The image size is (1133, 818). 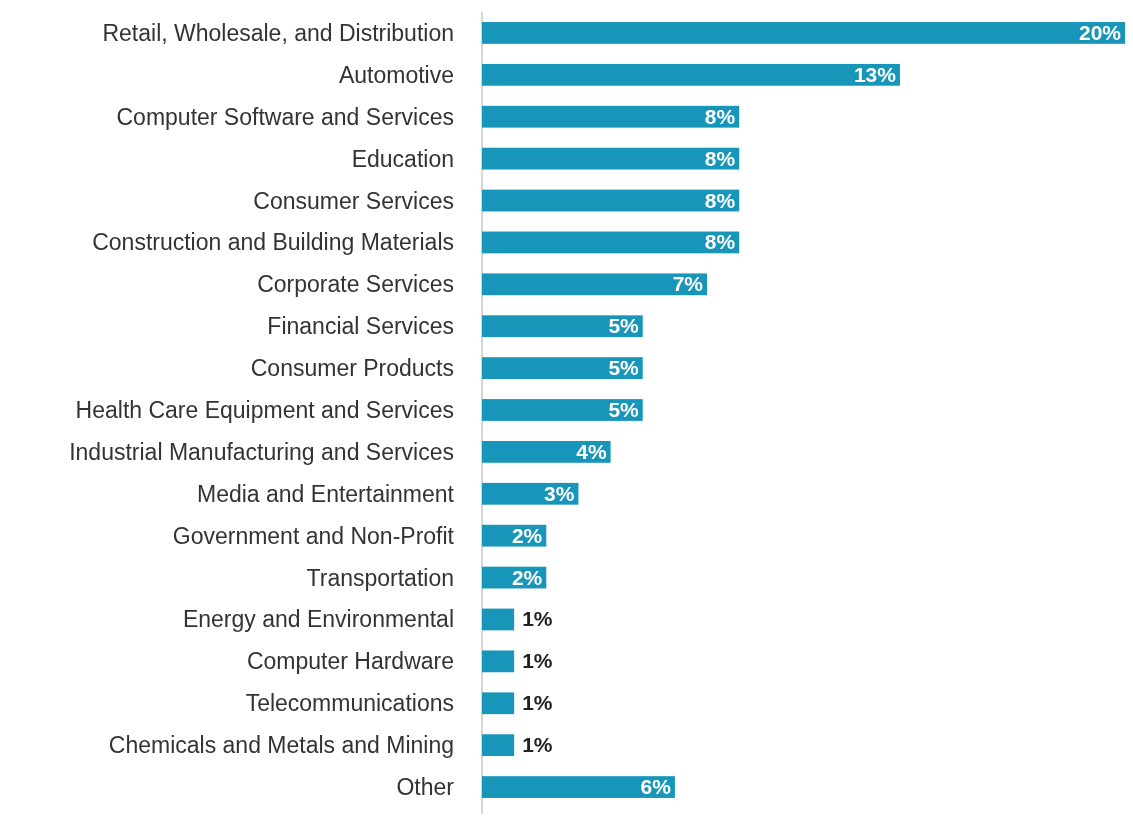 I want to click on y-tick-label: Health Care Equipment and Services, so click(x=264, y=410).